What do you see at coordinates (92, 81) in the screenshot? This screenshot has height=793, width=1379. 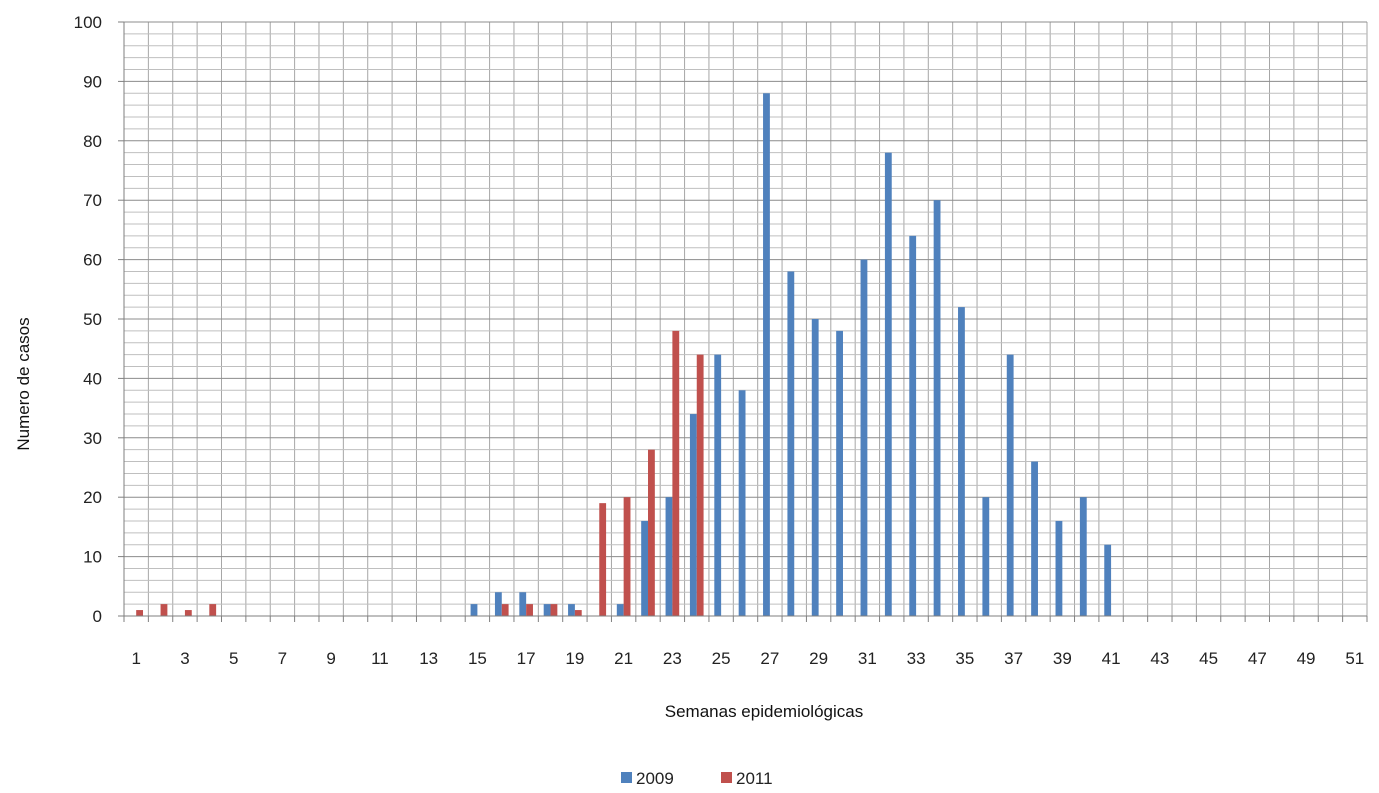 I see `y-tick-label: 90` at bounding box center [92, 81].